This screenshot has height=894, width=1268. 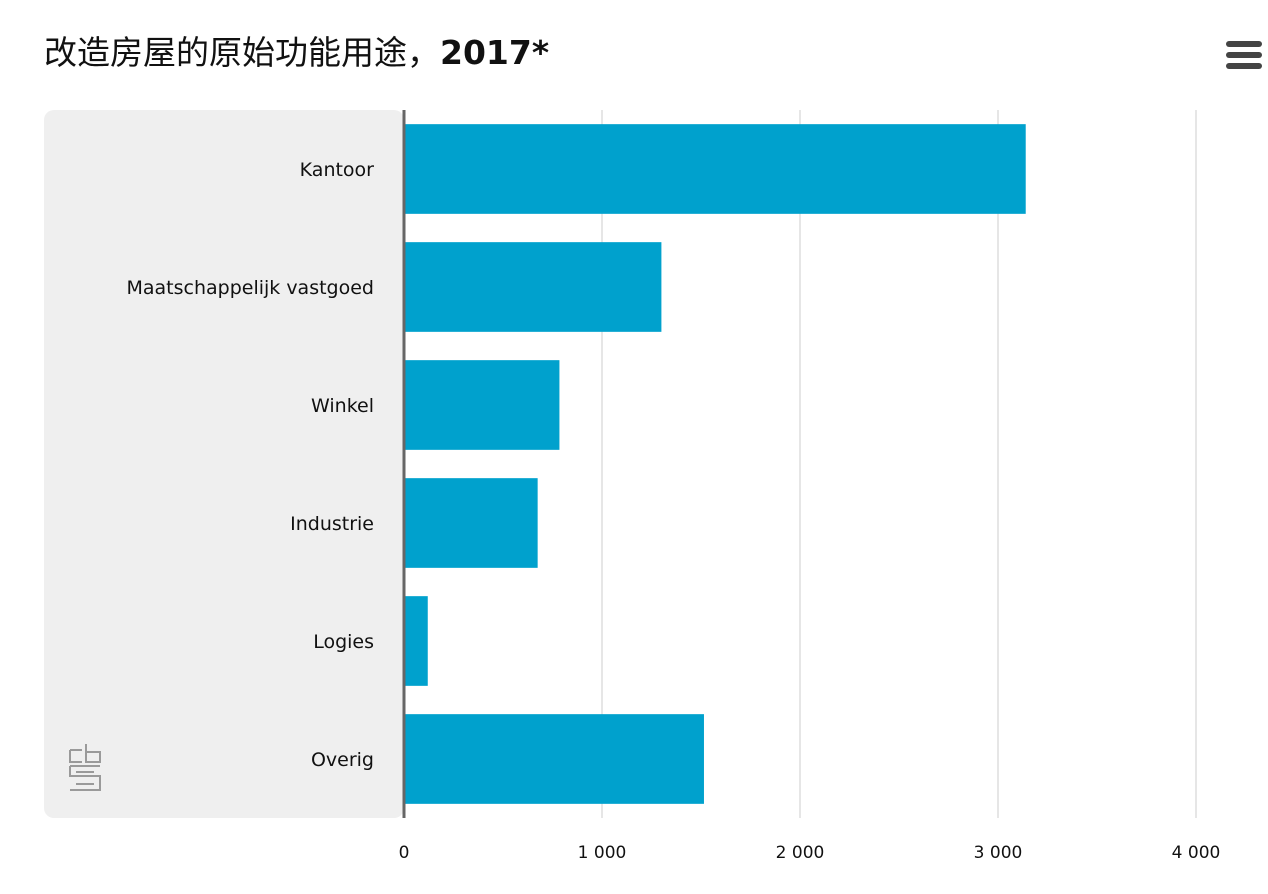 What do you see at coordinates (343, 642) in the screenshot?
I see `category-label: Logies` at bounding box center [343, 642].